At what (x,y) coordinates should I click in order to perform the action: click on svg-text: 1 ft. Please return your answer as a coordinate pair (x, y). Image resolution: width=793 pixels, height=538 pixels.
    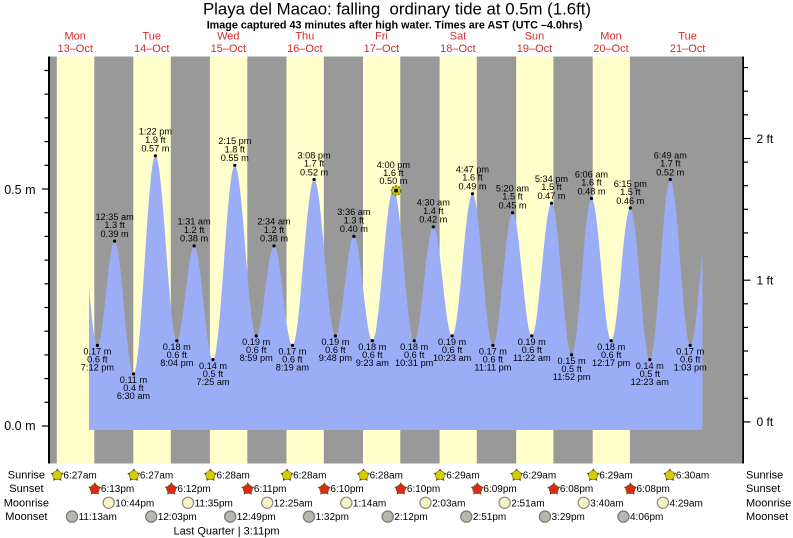
    Looking at the image, I should click on (765, 281).